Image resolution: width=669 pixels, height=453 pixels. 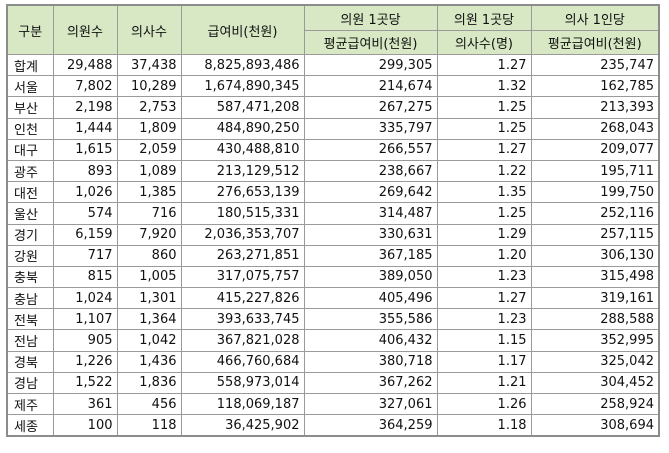 I want to click on cell-region: 대구, so click(x=30, y=149).